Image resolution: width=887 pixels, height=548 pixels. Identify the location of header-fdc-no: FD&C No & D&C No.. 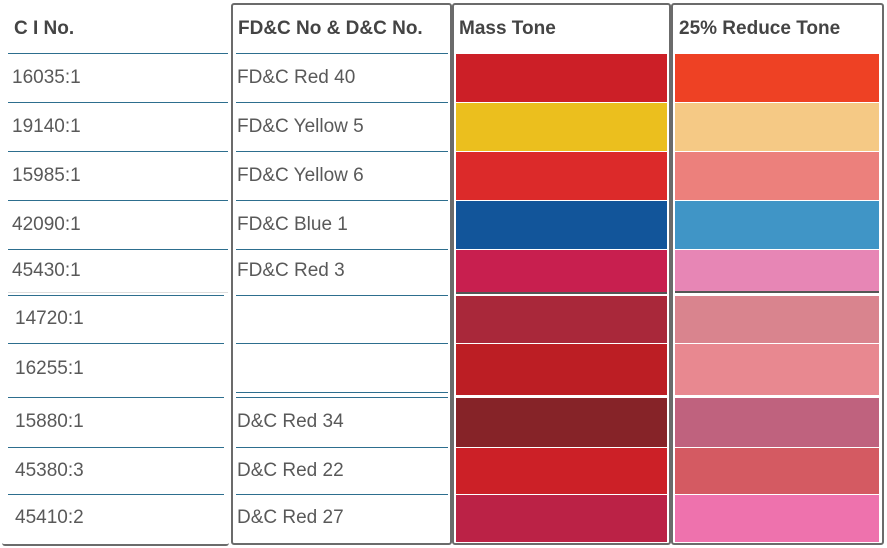
(330, 28).